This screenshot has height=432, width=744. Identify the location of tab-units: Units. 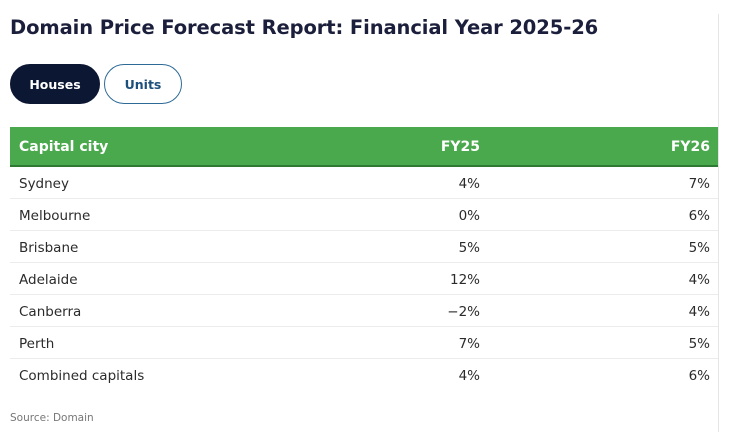
(143, 84).